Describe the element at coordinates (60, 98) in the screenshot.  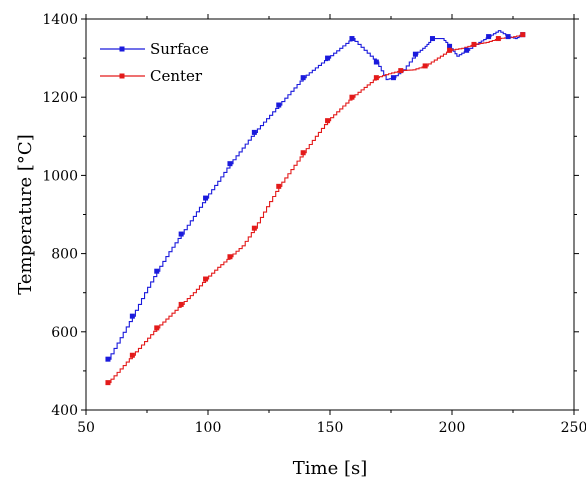
I see `y-tick-label: 1200` at that location.